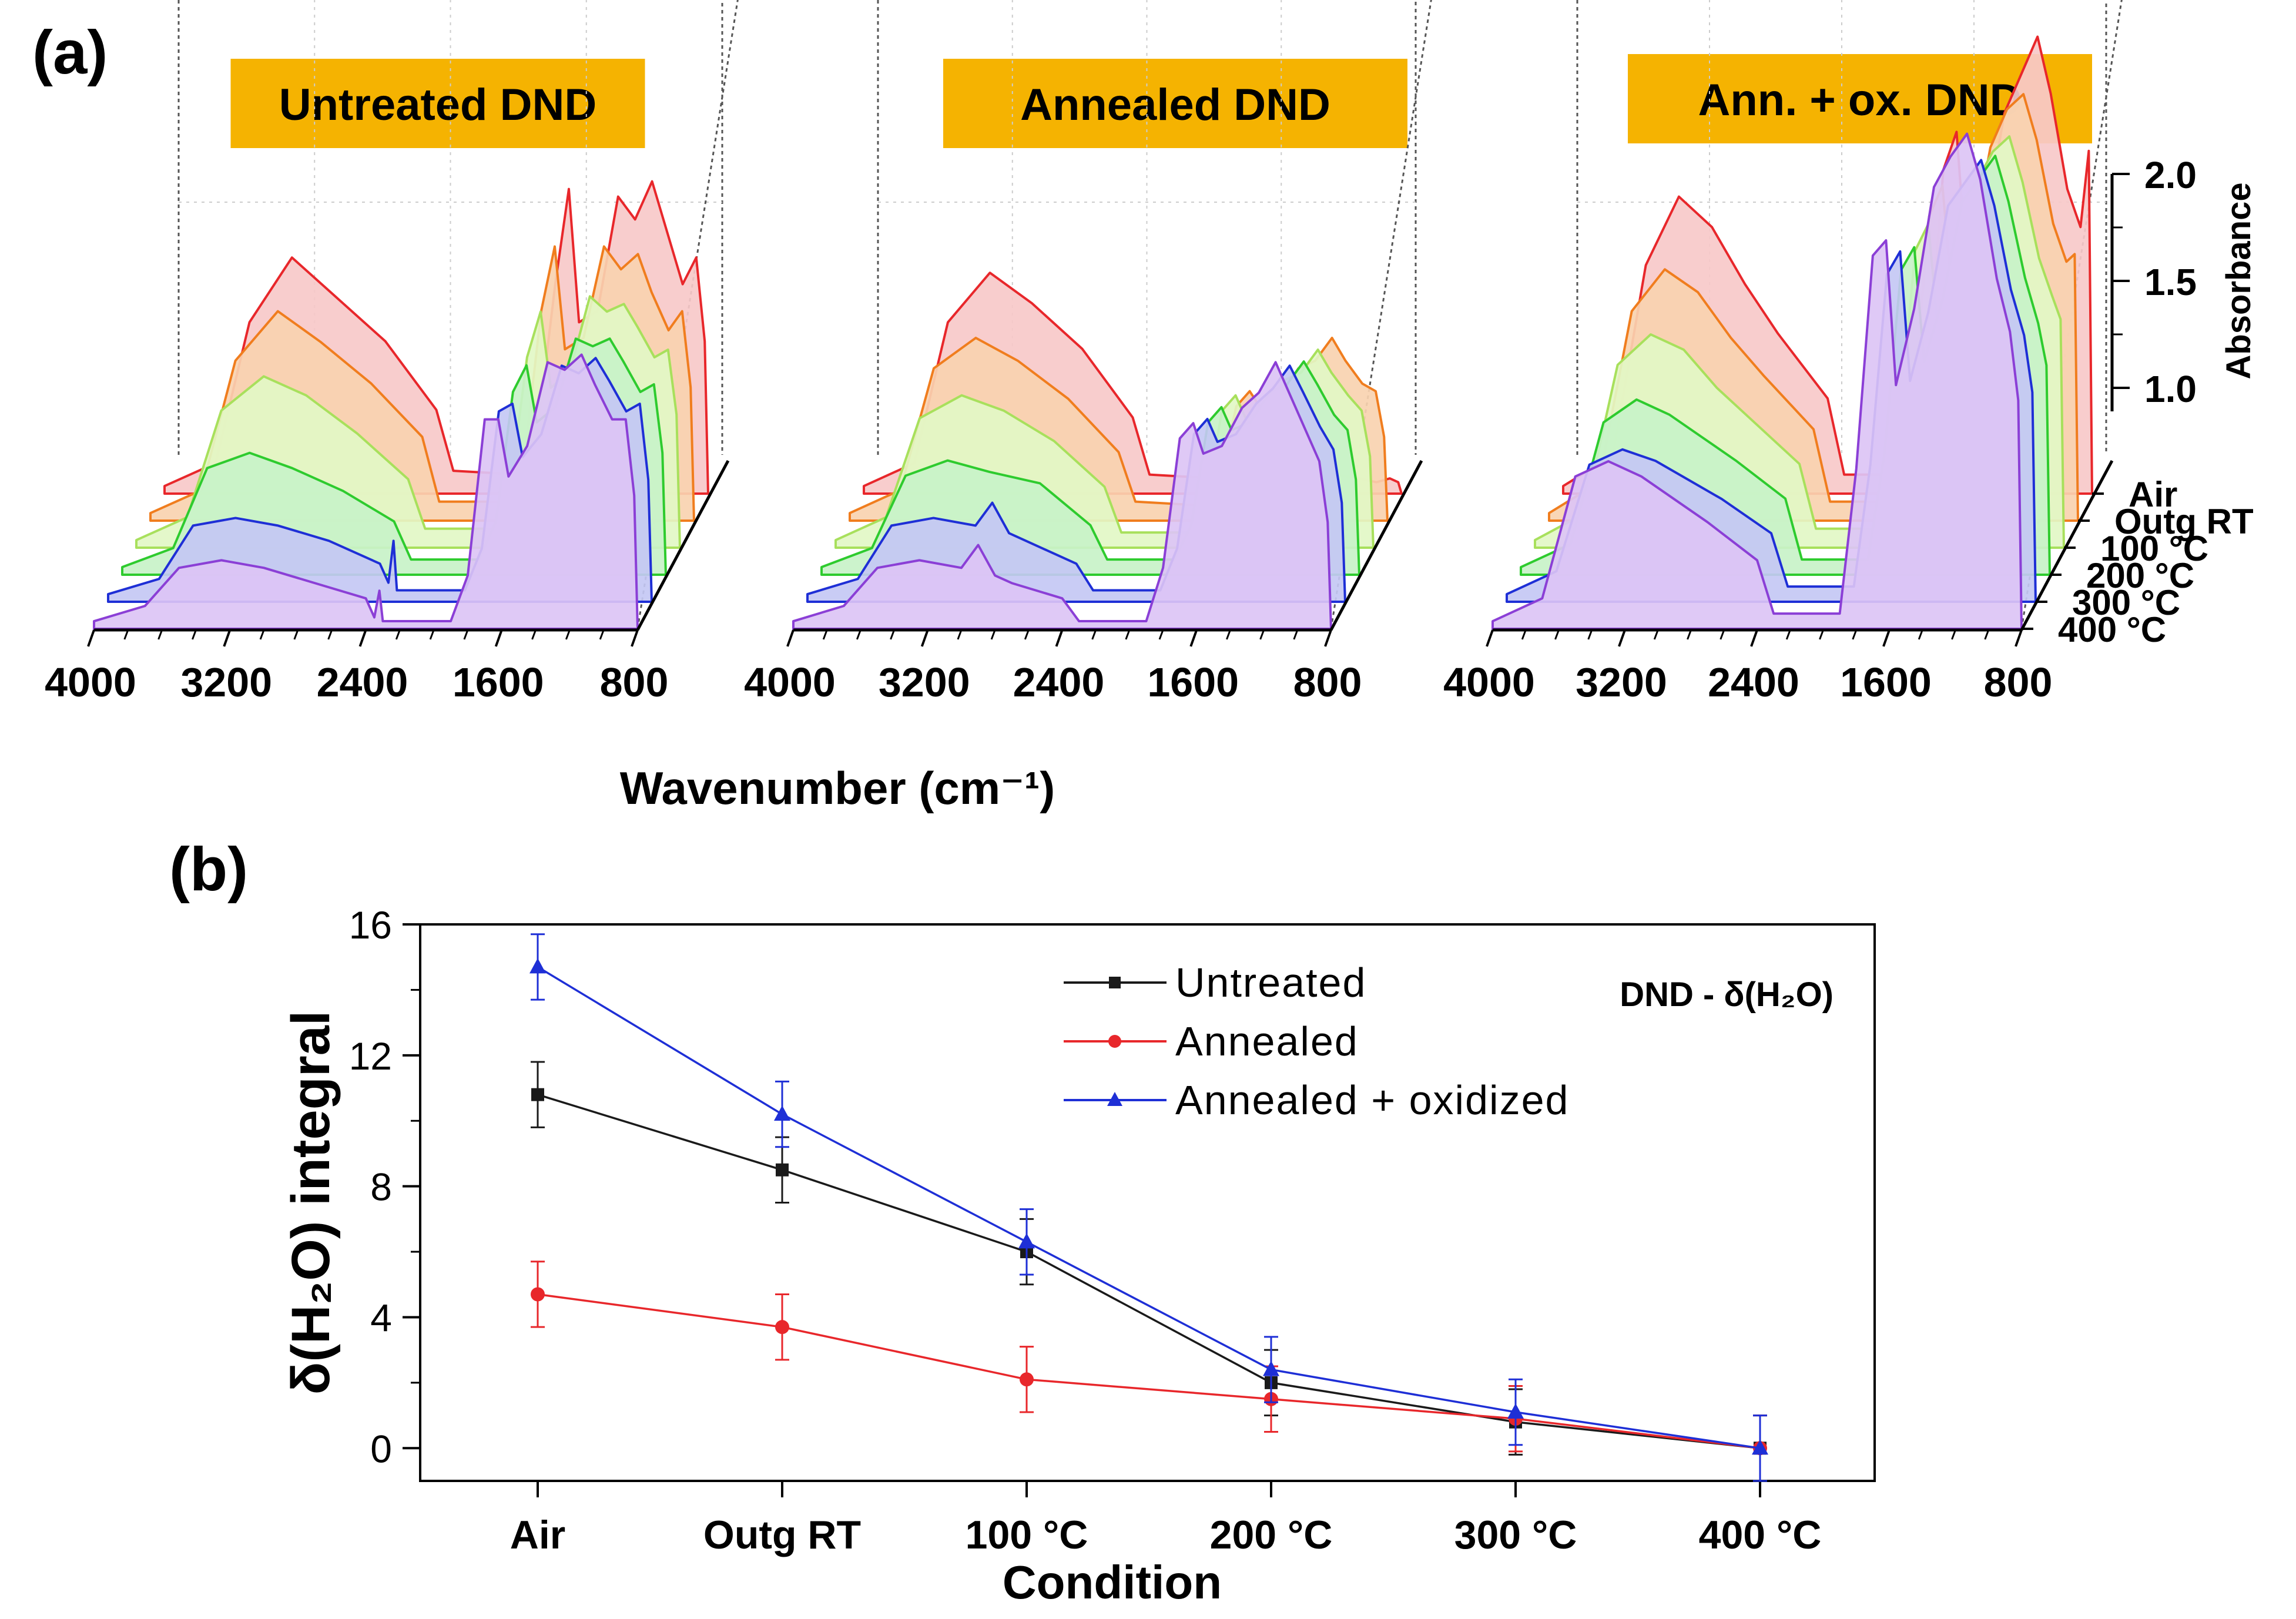  What do you see at coordinates (392, 352) in the screenshot?
I see `spectra-panel-1: Untreated DND 4000 3200 2400 1600 800` at bounding box center [392, 352].